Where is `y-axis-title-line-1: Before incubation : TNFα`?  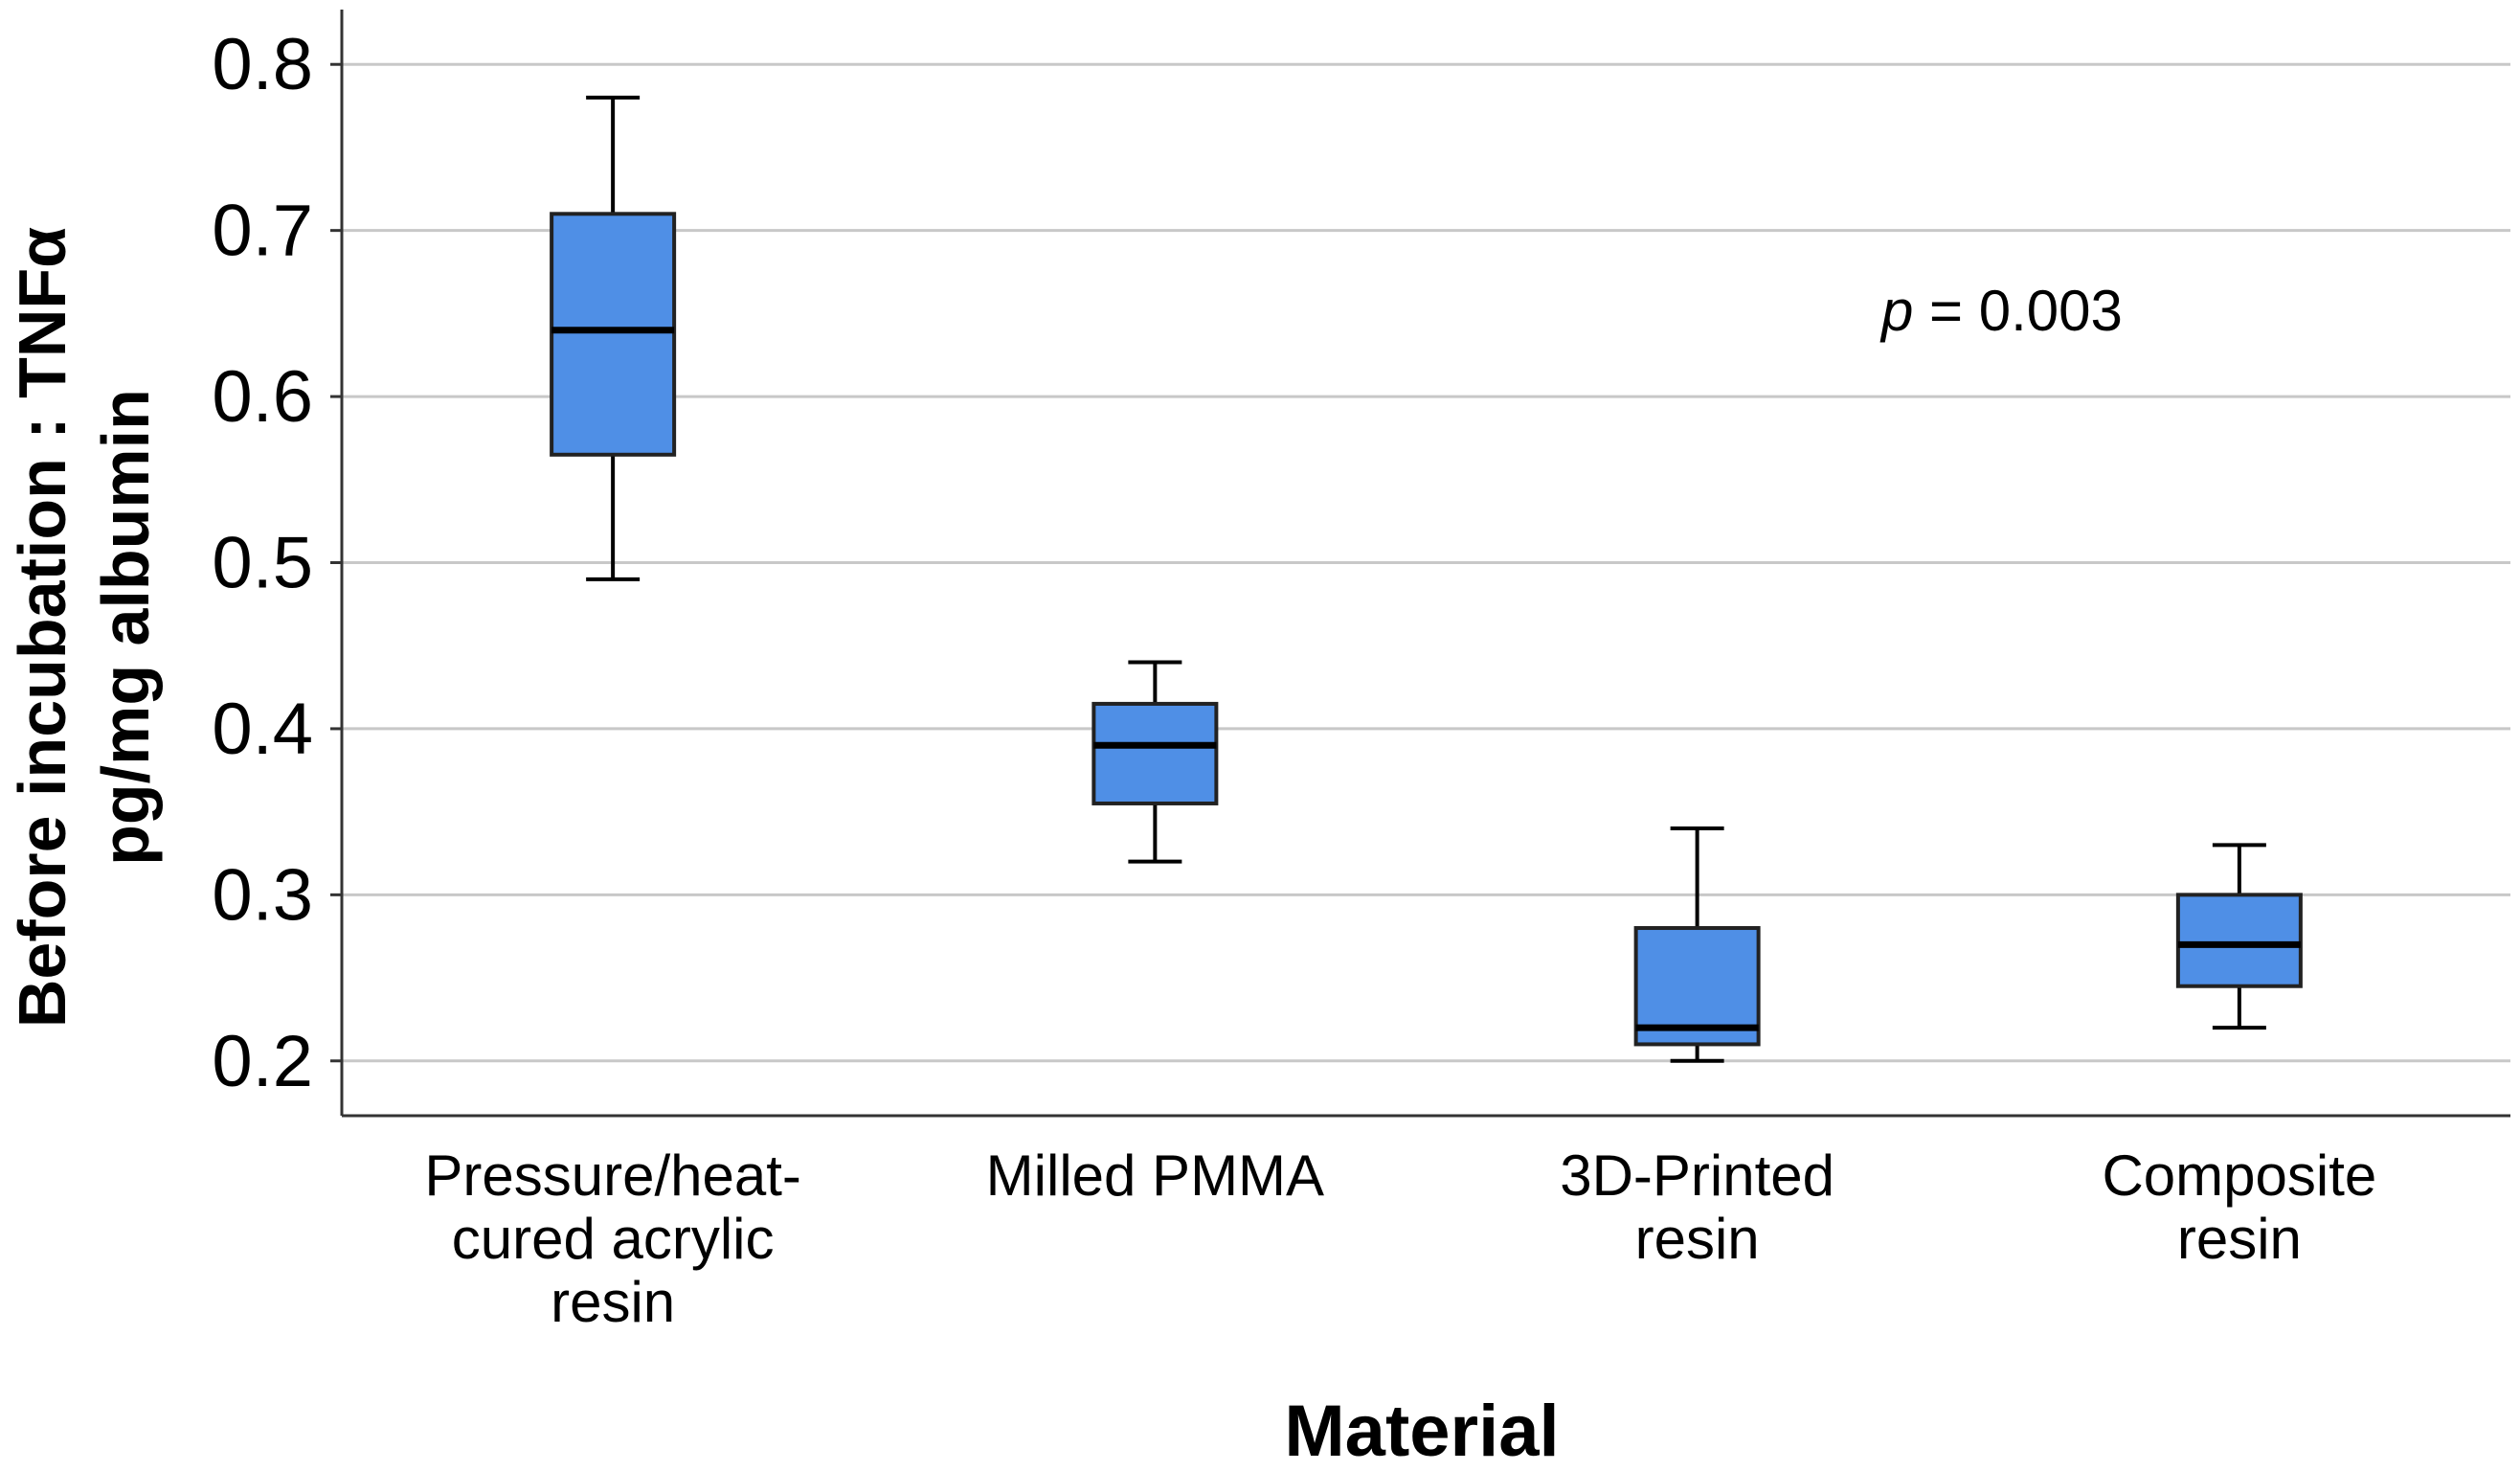 y-axis-title-line-1: Before incubation : TNFα is located at coordinates (42, 627).